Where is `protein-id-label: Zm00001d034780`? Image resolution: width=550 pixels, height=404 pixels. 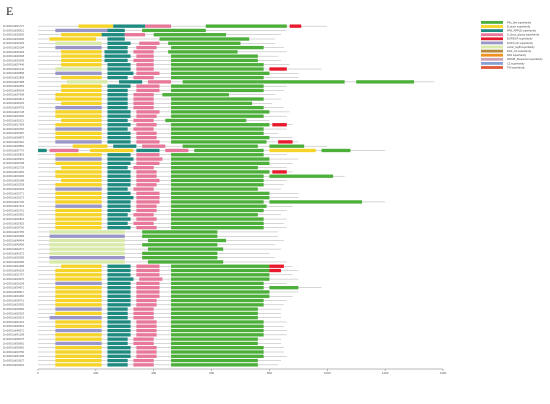
protein-id-label: Zm00001d034780 is located at coordinates (14, 352).